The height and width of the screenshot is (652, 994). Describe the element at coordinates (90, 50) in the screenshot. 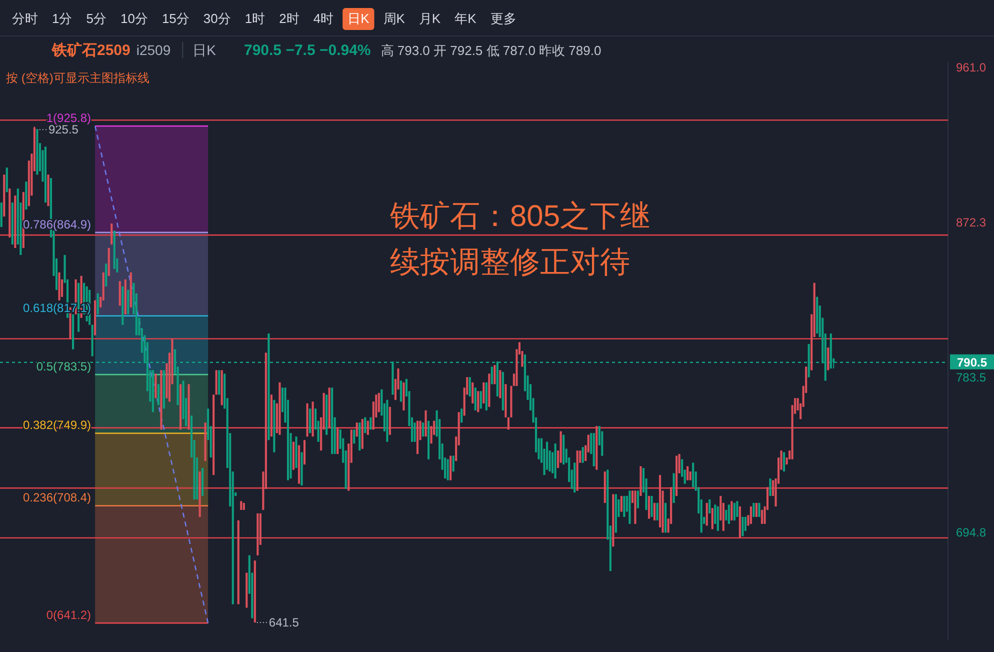

I see `chart-title: 铁矿石2509` at that location.